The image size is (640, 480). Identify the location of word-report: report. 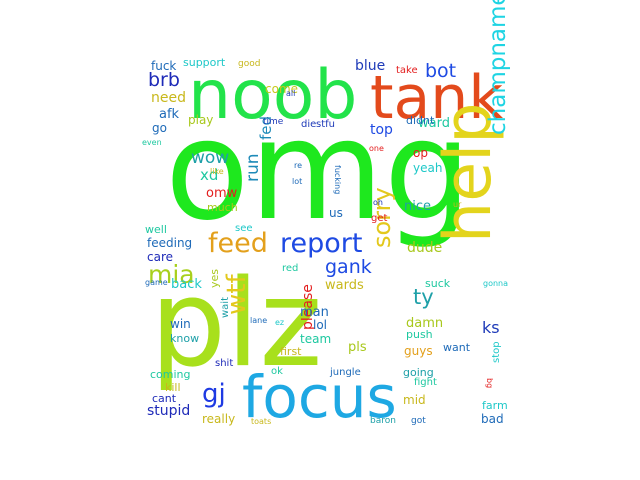
(321, 243).